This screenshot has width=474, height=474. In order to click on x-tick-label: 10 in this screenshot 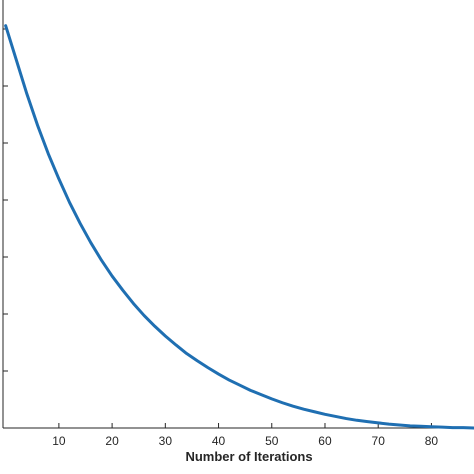, I will do `click(59, 441)`.